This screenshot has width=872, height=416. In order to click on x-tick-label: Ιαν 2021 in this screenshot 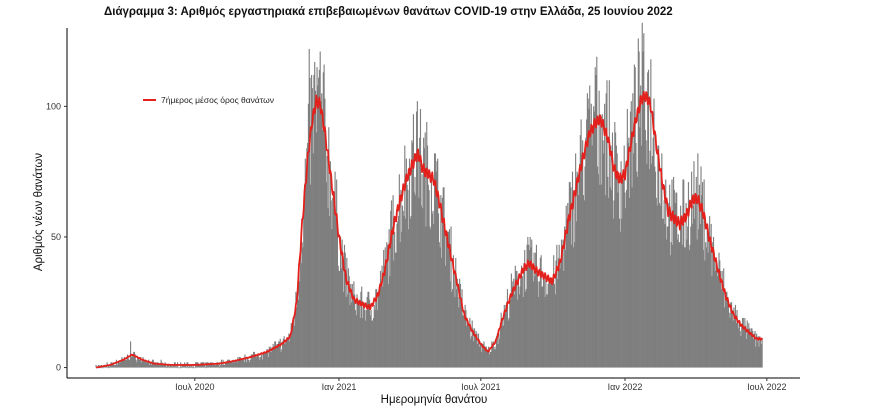, I will do `click(339, 387)`.